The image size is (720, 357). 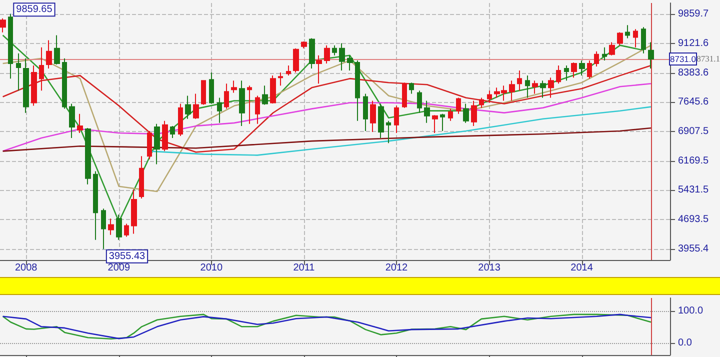 What do you see at coordinates (489, 268) in the screenshot?
I see `x-tick-label: 2013` at bounding box center [489, 268].